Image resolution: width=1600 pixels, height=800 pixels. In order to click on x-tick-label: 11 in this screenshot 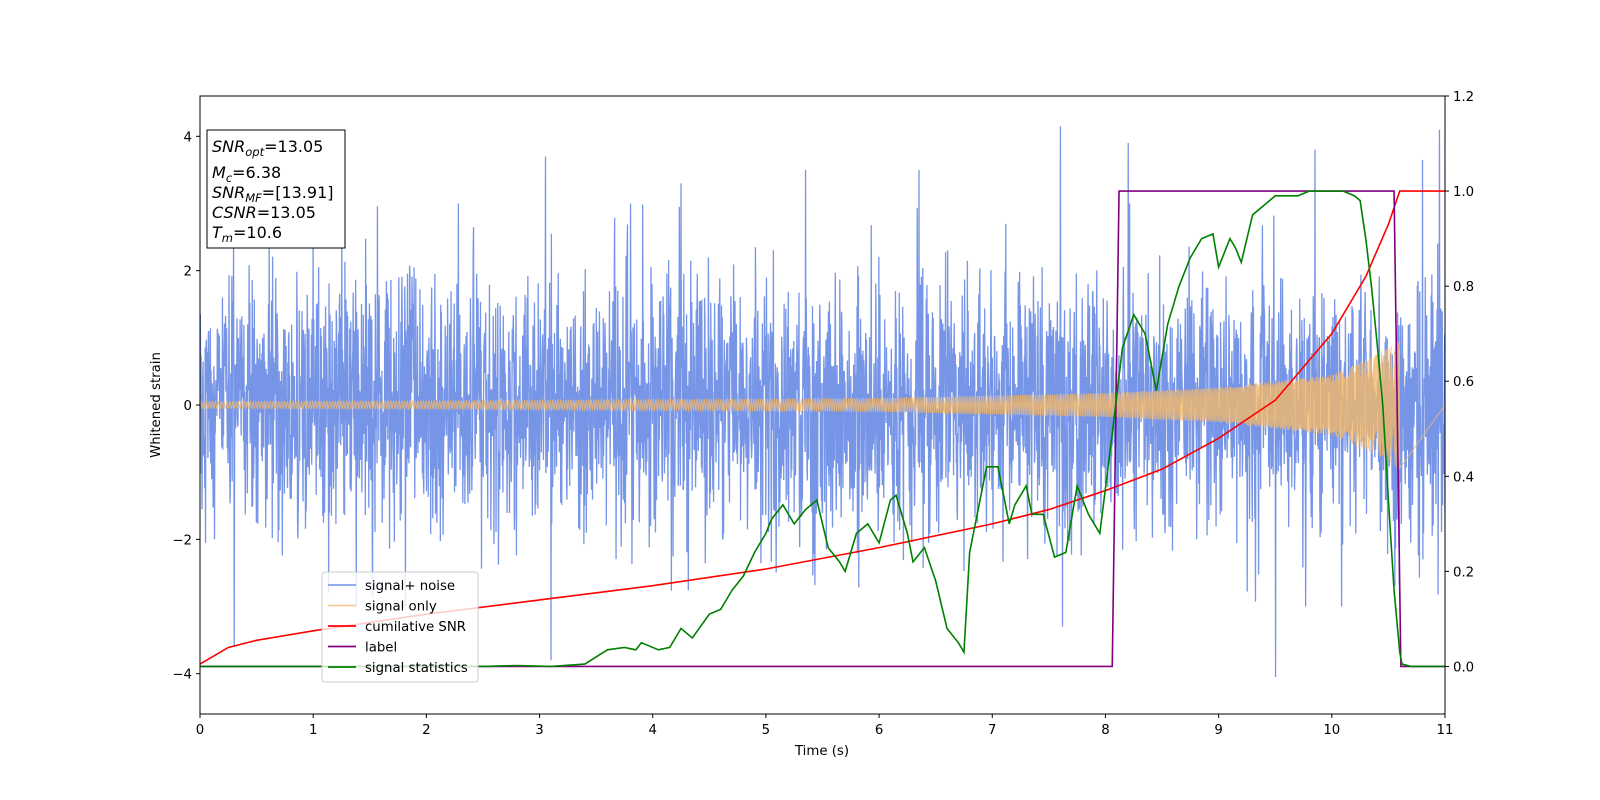, I will do `click(1445, 730)`.